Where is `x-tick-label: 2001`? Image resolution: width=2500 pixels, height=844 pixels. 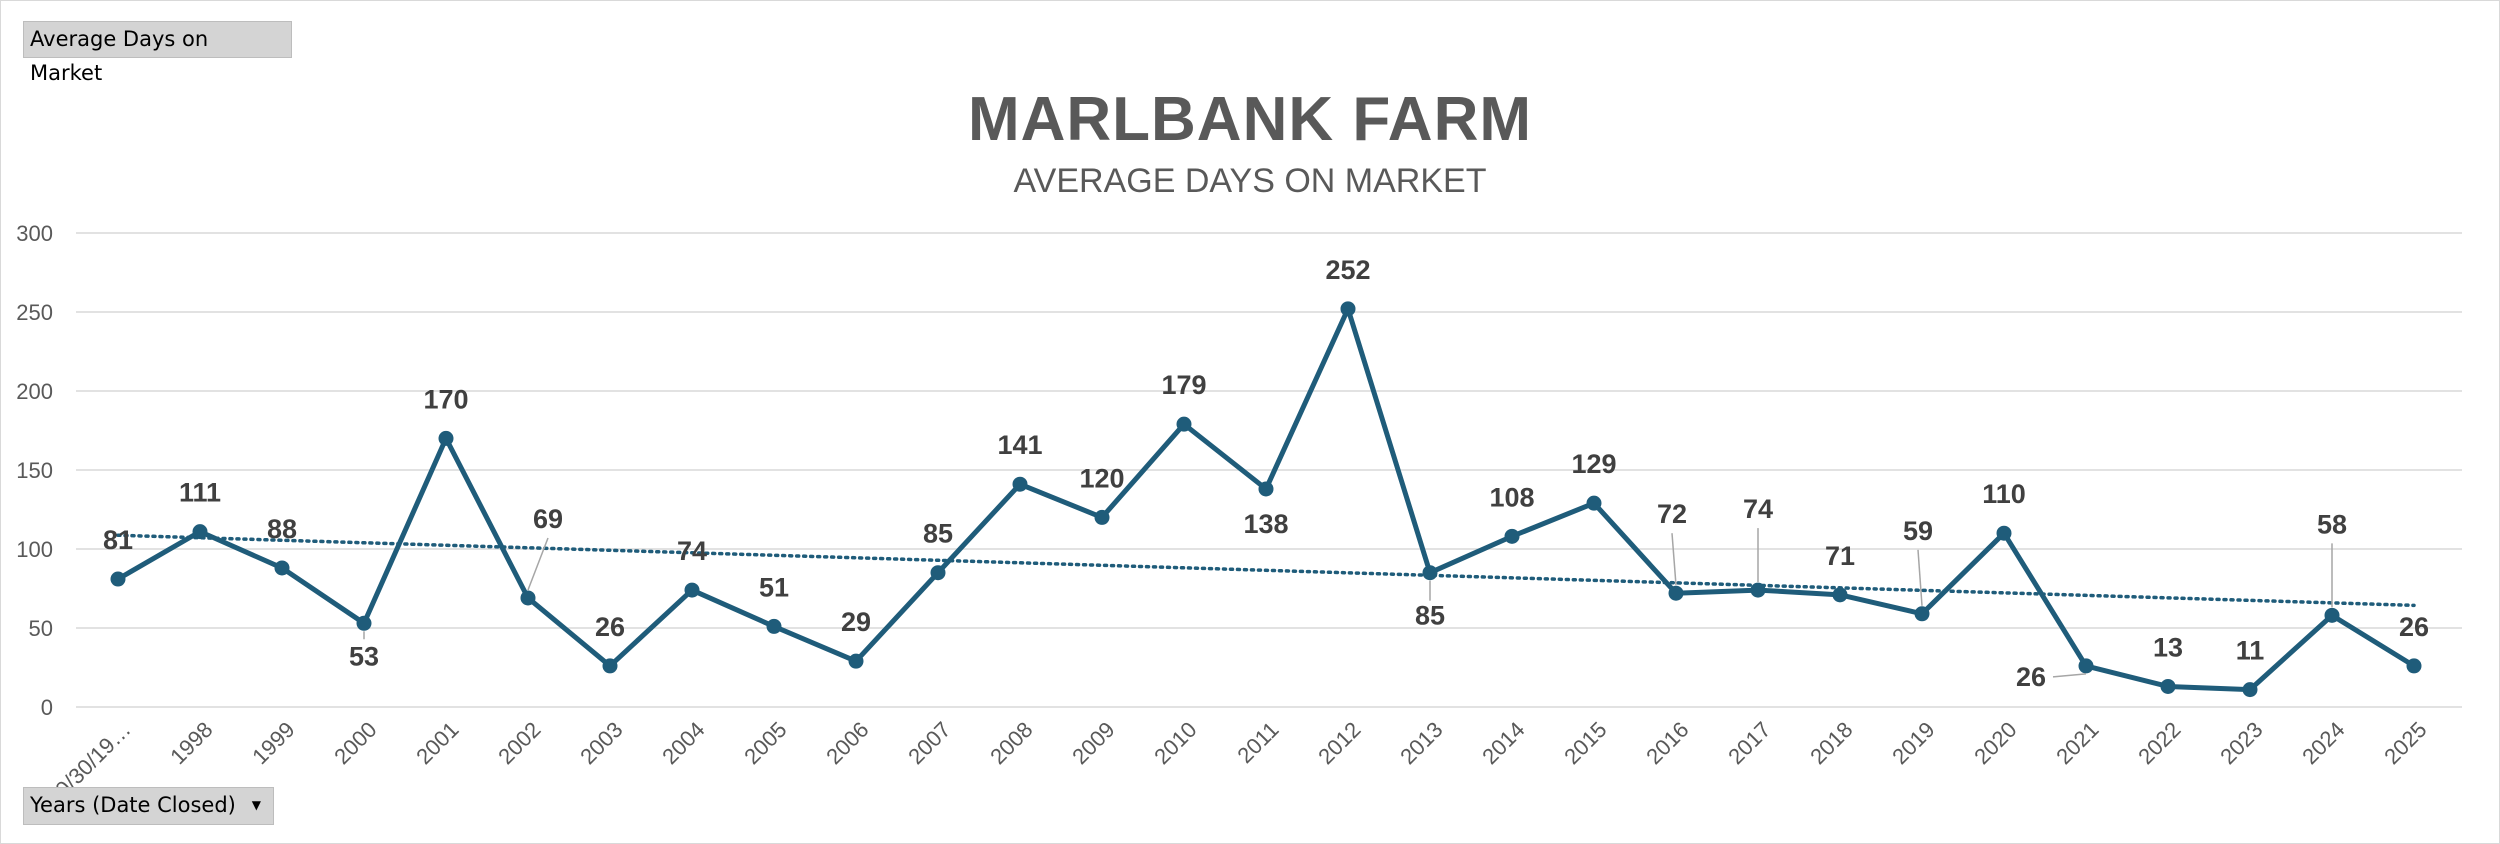 x-tick-label: 2001 is located at coordinates (437, 743).